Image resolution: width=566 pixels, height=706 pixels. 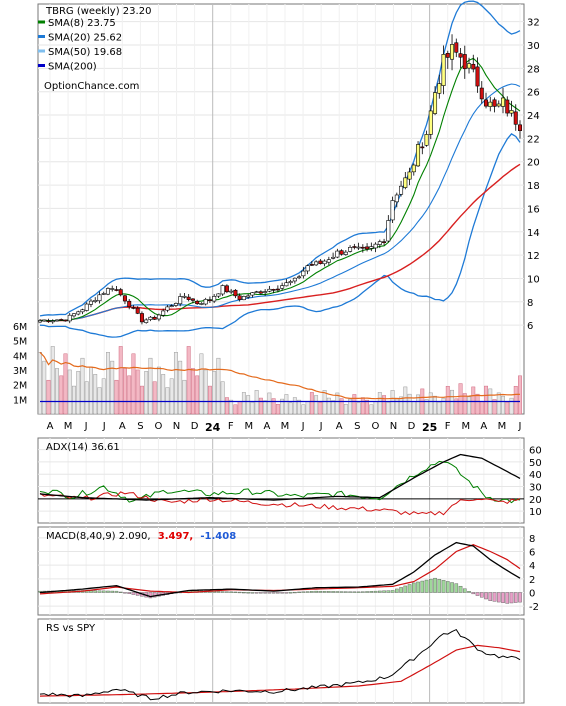 I want to click on adx-lines, so click(x=280, y=484).